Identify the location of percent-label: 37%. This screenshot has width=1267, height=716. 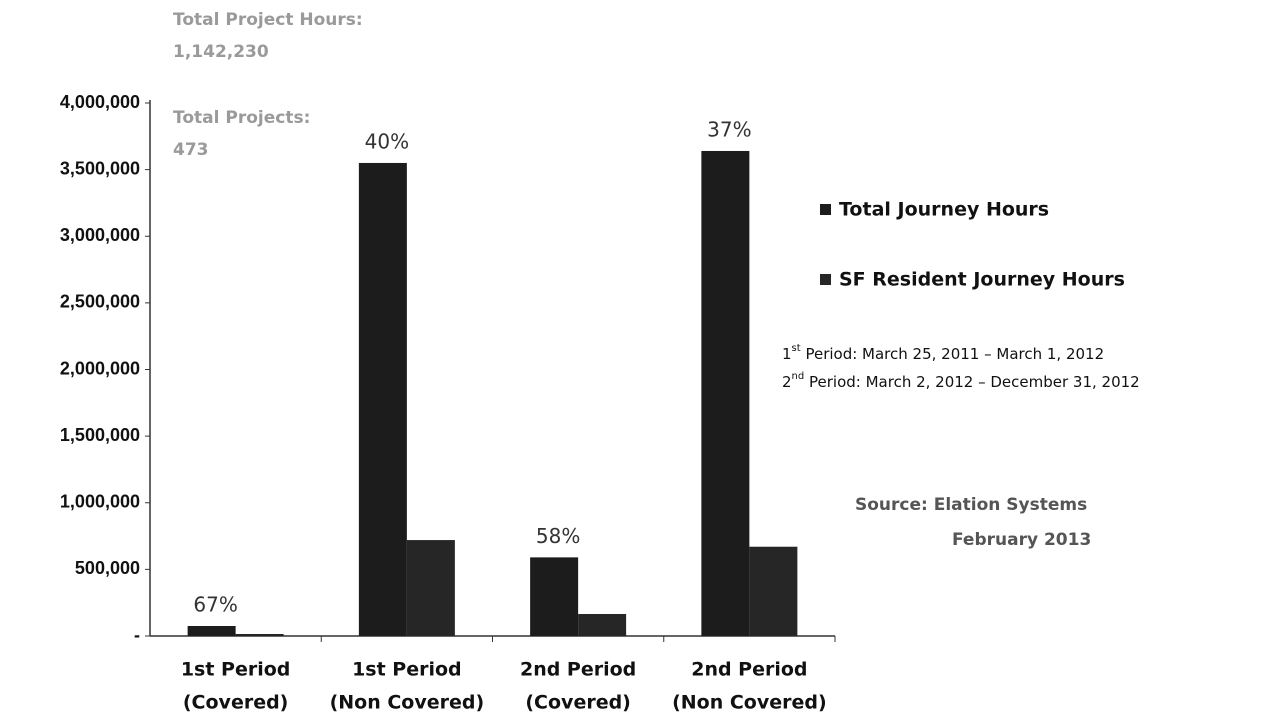
(729, 129).